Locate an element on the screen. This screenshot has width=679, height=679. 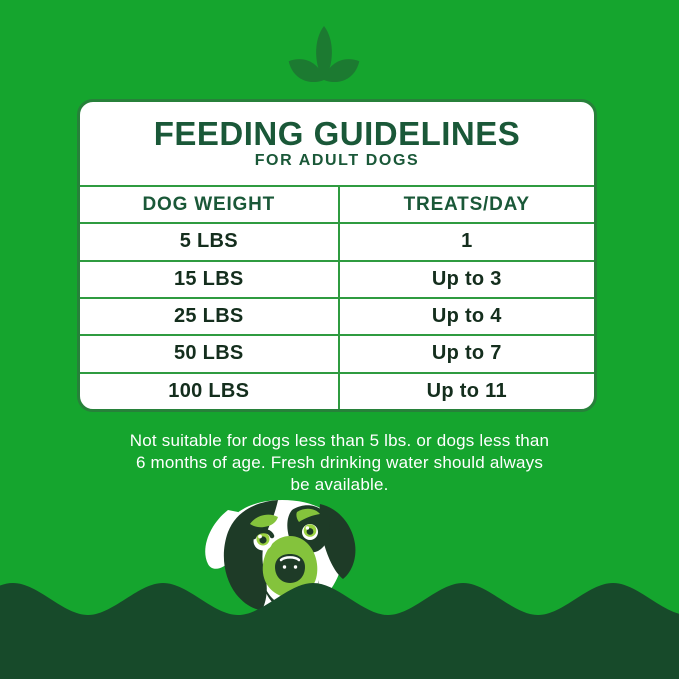
table-row: 15 LBS Up to 3 is located at coordinates (337, 278).